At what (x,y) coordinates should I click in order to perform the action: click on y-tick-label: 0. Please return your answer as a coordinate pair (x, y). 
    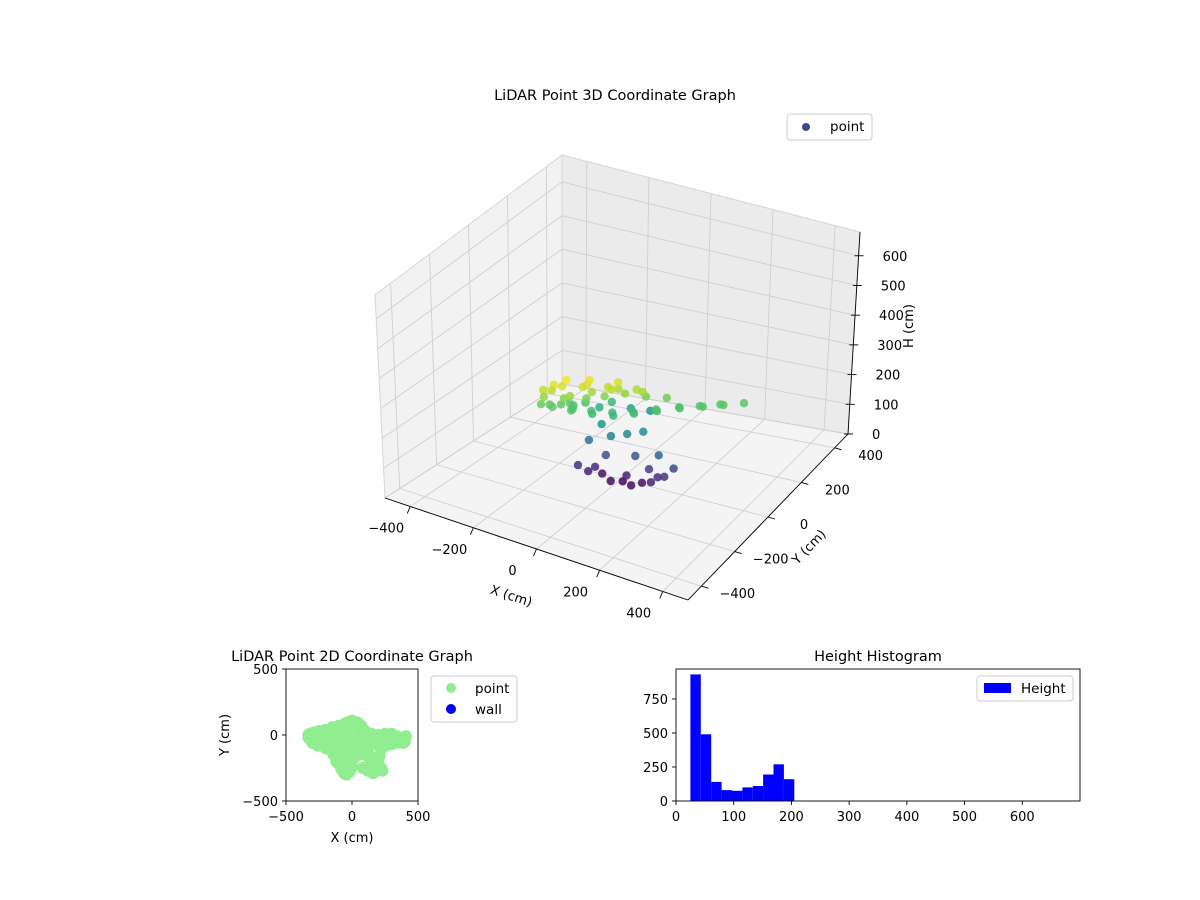
    Looking at the image, I should click on (804, 525).